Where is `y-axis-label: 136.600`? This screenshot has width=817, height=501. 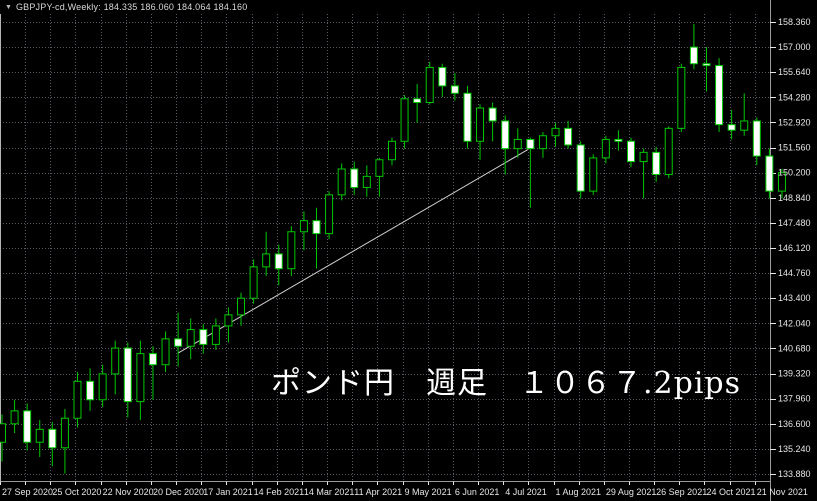
y-axis-label: 136.600 is located at coordinates (794, 424).